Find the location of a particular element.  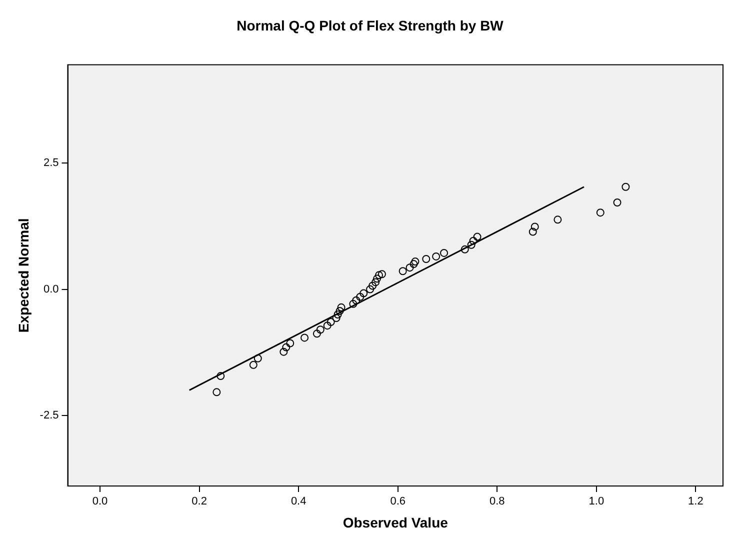

y-tick-label: 0.0 is located at coordinates (51, 289).